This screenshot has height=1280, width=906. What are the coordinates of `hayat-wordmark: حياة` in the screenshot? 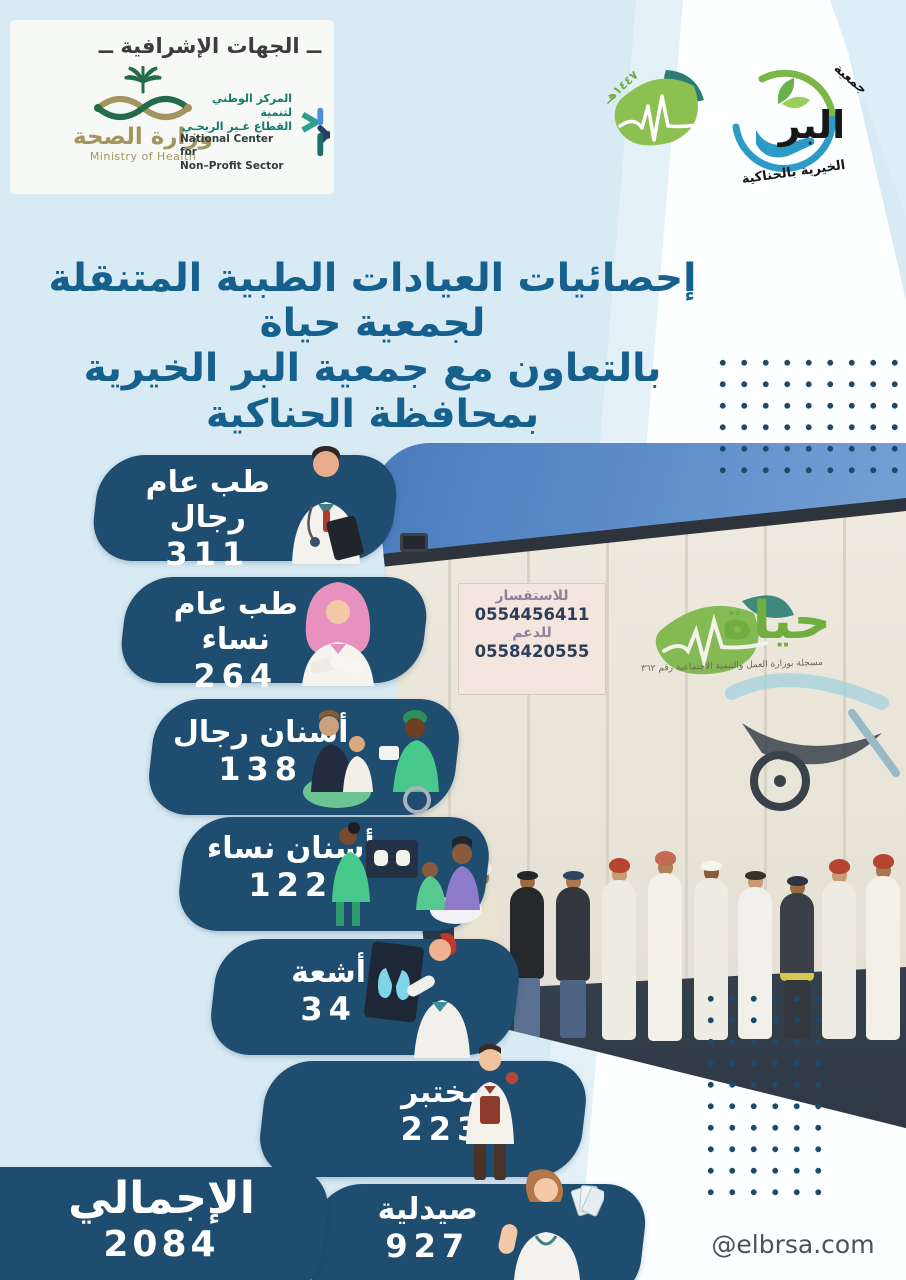 It's located at (776, 621).